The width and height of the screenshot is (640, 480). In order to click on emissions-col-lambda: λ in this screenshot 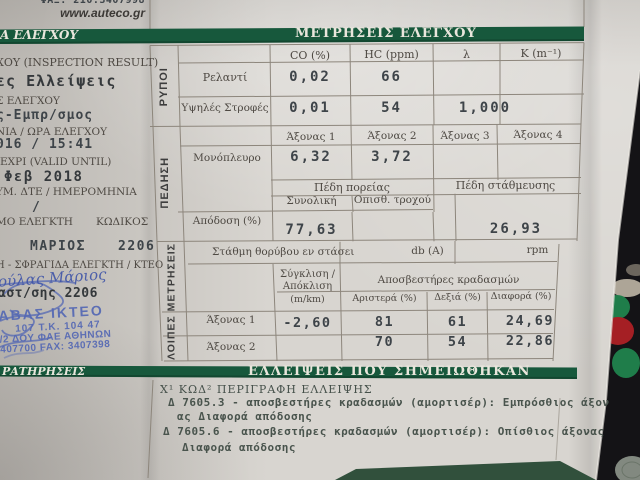, I will do `click(466, 54)`.